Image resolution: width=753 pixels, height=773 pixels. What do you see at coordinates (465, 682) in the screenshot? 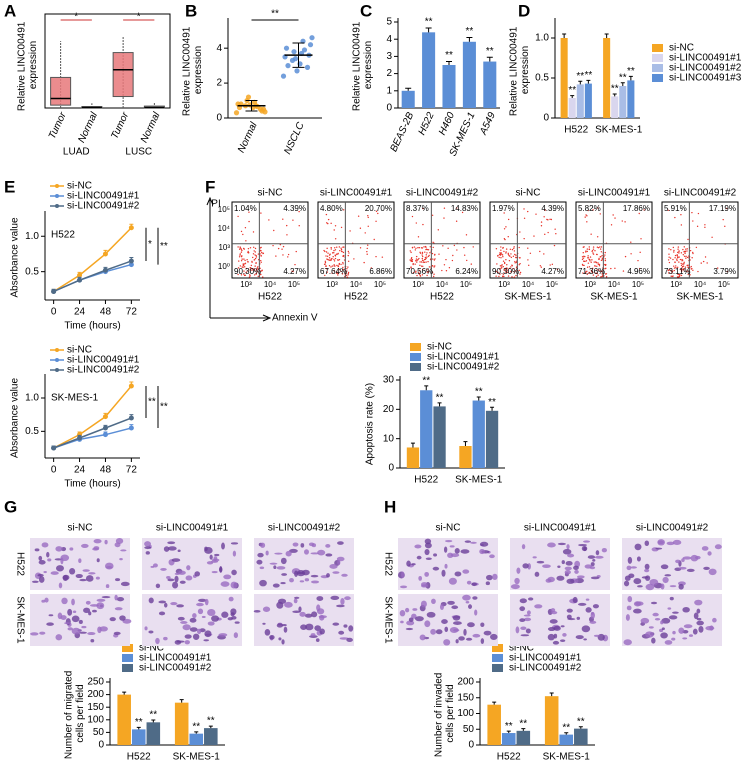
I see `y-tick-label: 200` at bounding box center [465, 682].